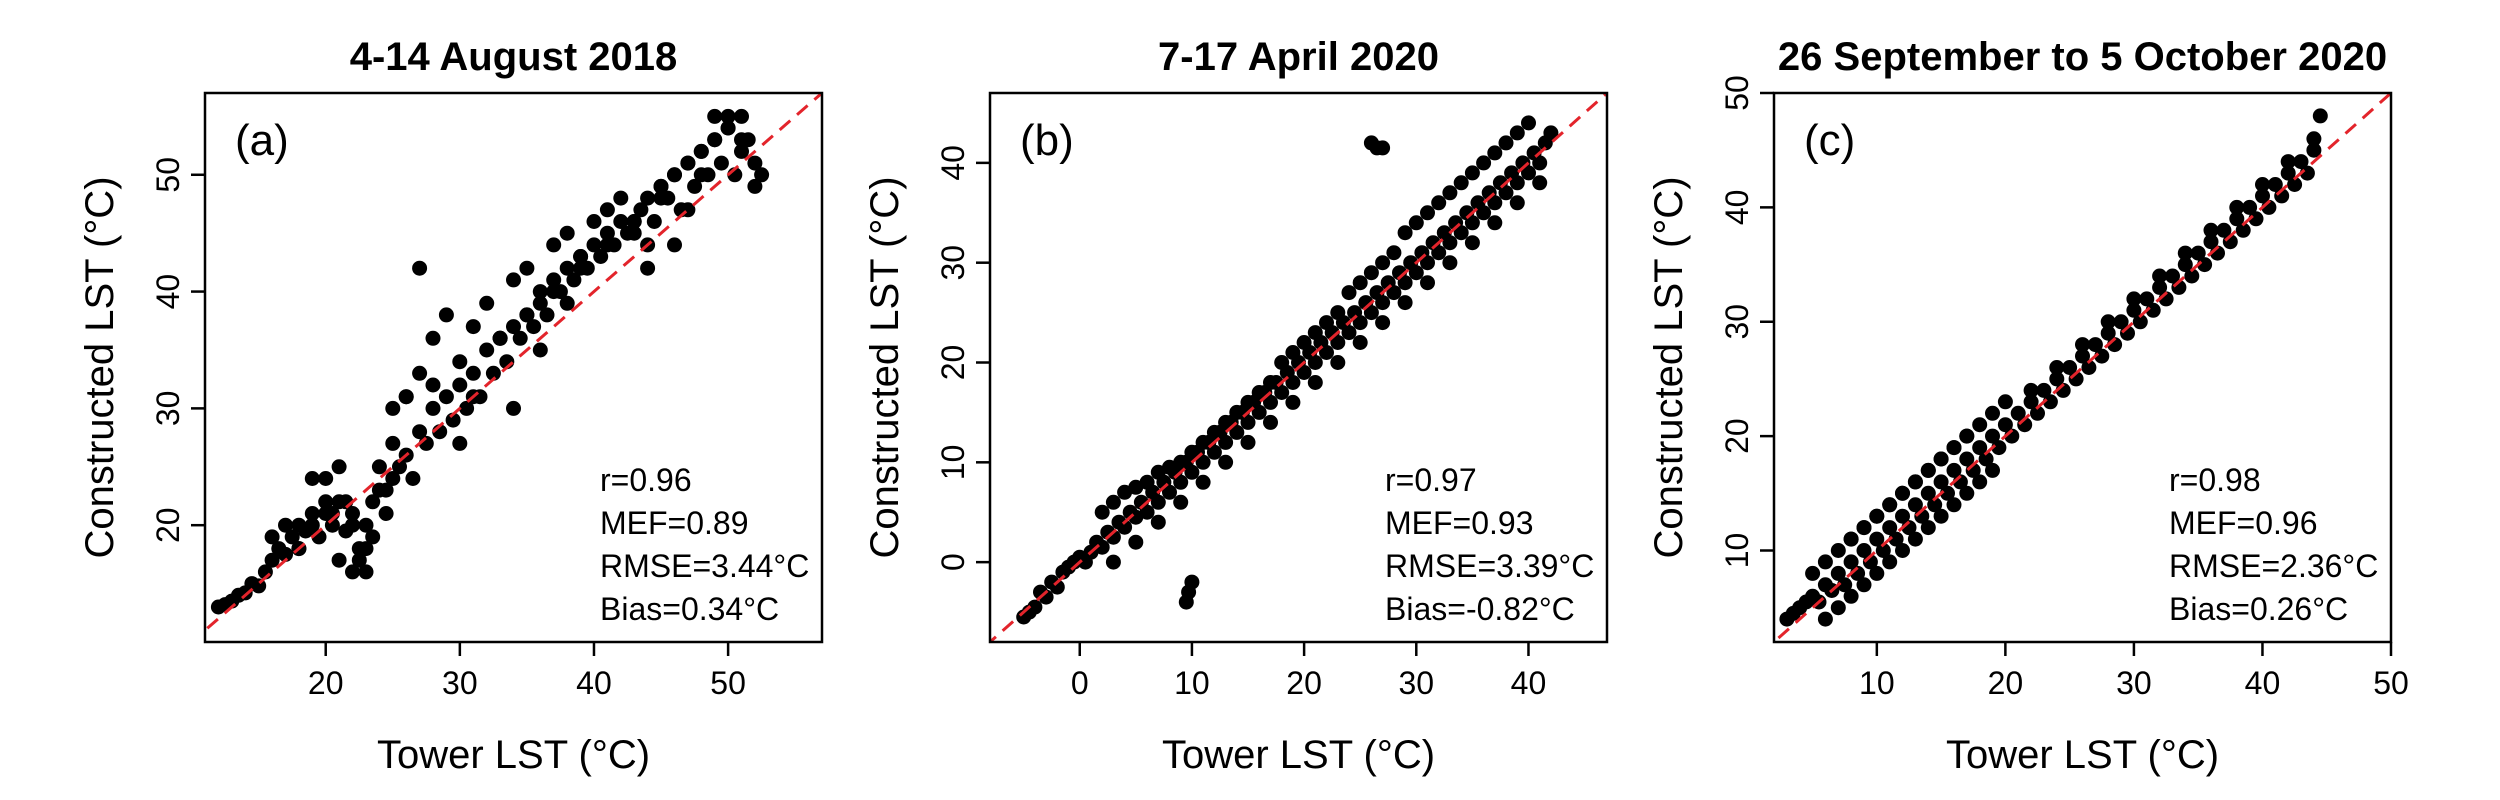  What do you see at coordinates (728, 683) in the screenshot?
I see `x-tick-label: 50` at bounding box center [728, 683].